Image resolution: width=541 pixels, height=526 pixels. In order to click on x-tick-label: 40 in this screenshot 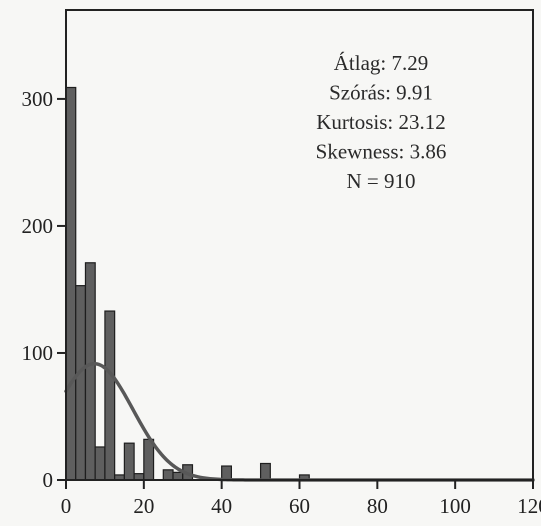, I will do `click(221, 506)`.